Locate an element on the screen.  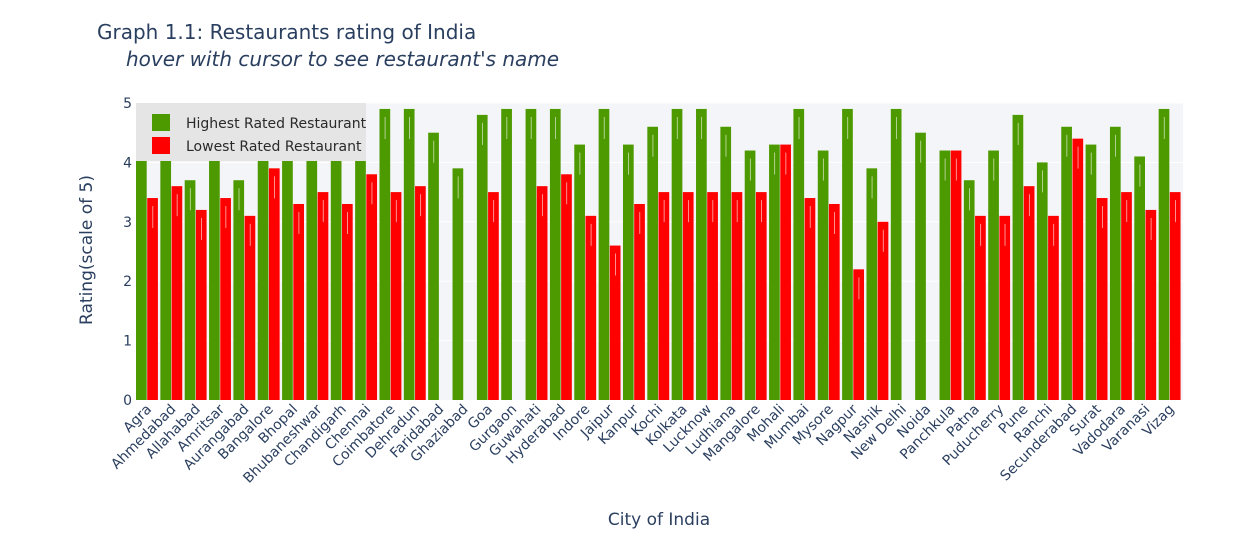
chart-title: Graph 1.1: Restaurants rating of India is located at coordinates (286, 32).